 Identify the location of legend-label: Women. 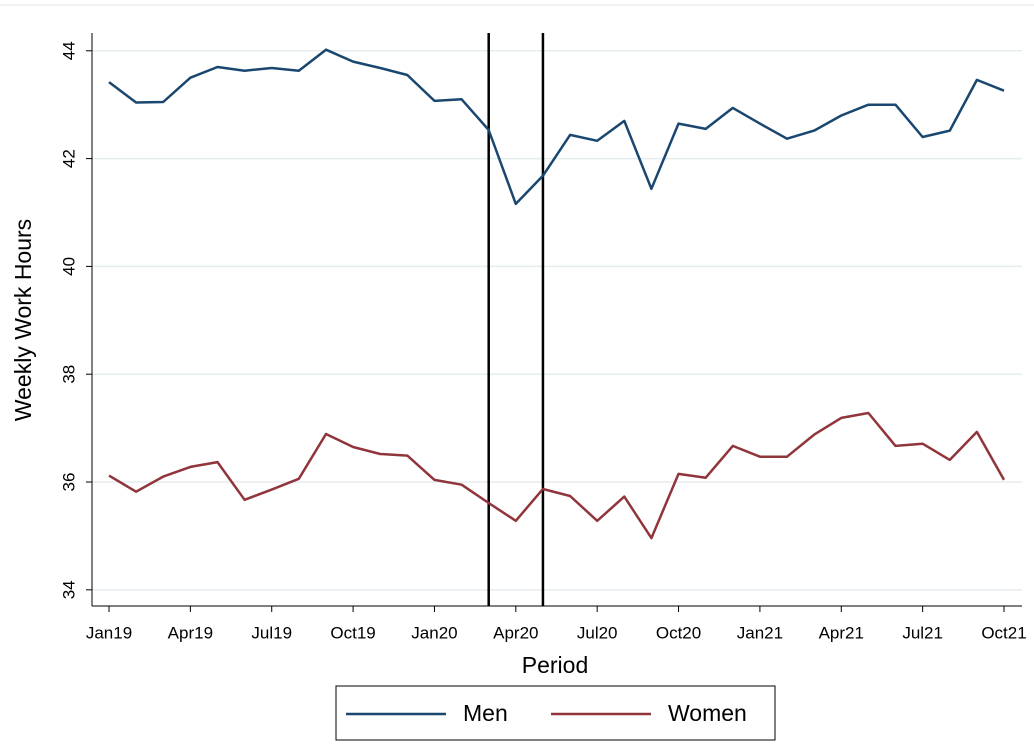
(707, 713).